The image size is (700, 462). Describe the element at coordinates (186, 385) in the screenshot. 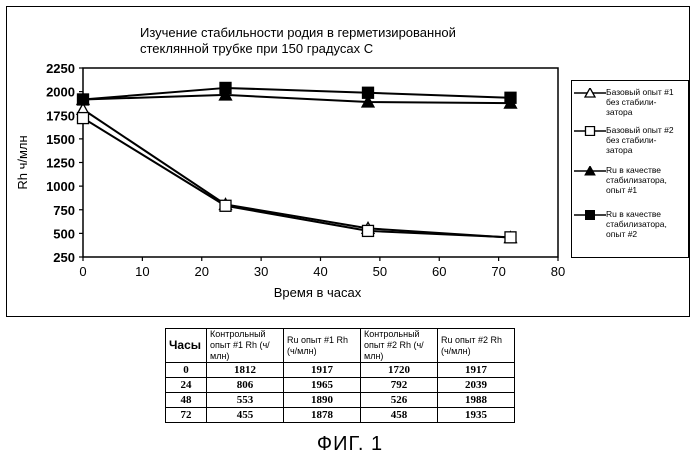

I see `table-cell: 24` at that location.